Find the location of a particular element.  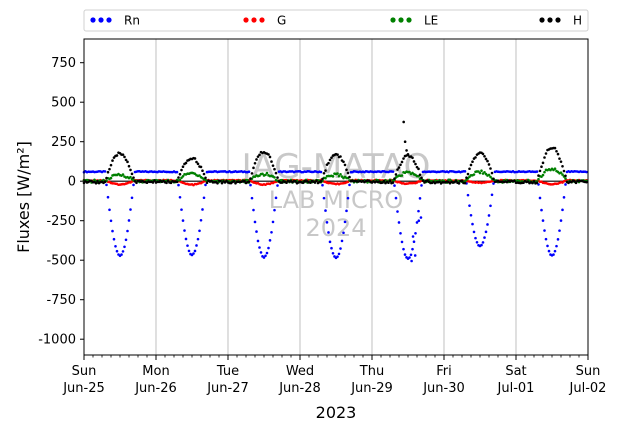

x-tick-label-date: Jun-25 is located at coordinates (83, 388).